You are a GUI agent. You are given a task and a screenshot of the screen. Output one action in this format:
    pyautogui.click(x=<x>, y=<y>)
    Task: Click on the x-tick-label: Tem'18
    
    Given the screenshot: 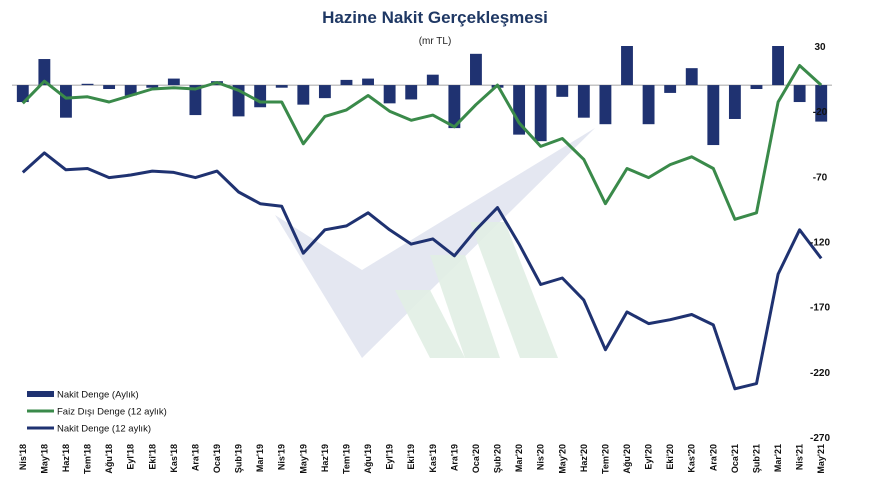 What is the action you would take?
    pyautogui.click(x=88, y=459)
    